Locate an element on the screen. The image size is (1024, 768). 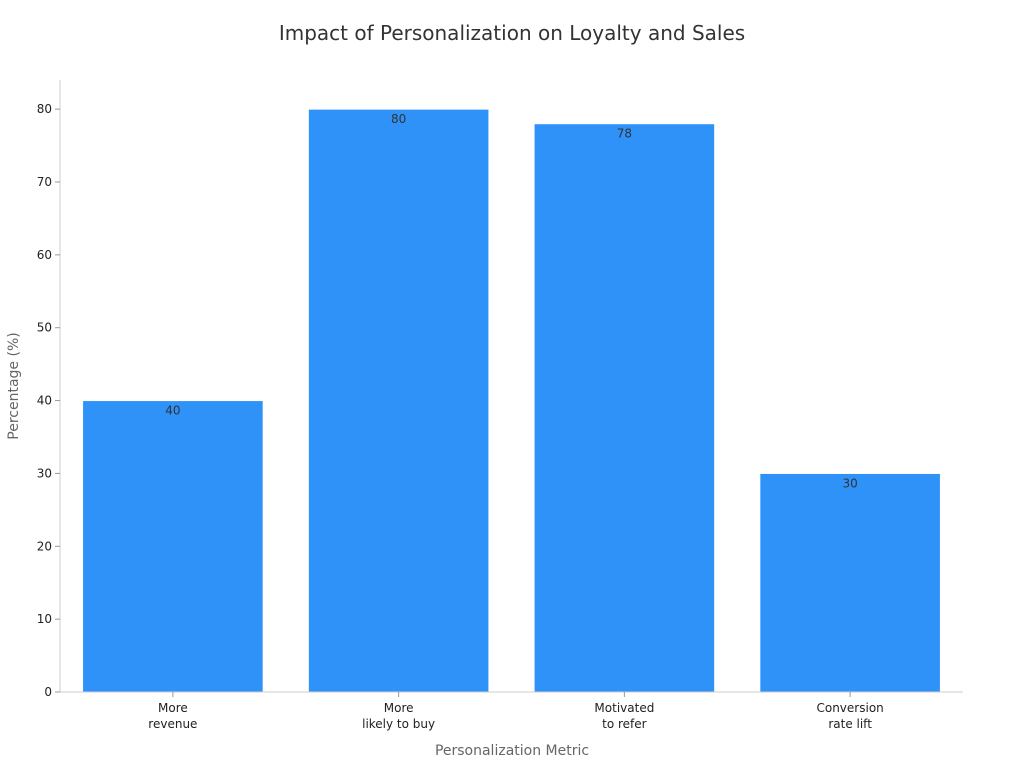
x-tick-label-2: Motivated to refer is located at coordinates (624, 716).